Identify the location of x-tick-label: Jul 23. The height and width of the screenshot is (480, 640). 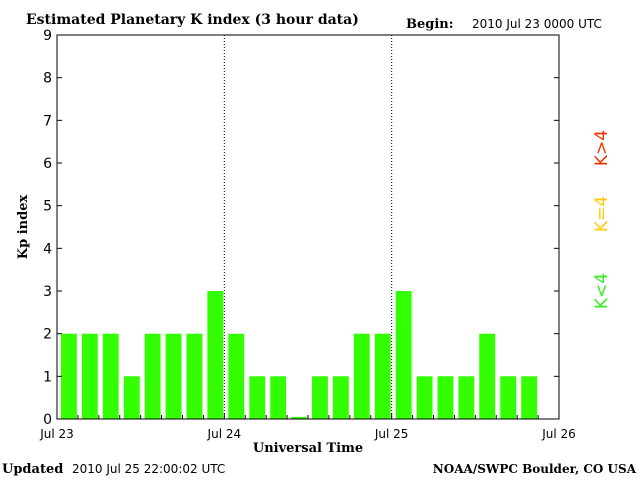
(56, 434).